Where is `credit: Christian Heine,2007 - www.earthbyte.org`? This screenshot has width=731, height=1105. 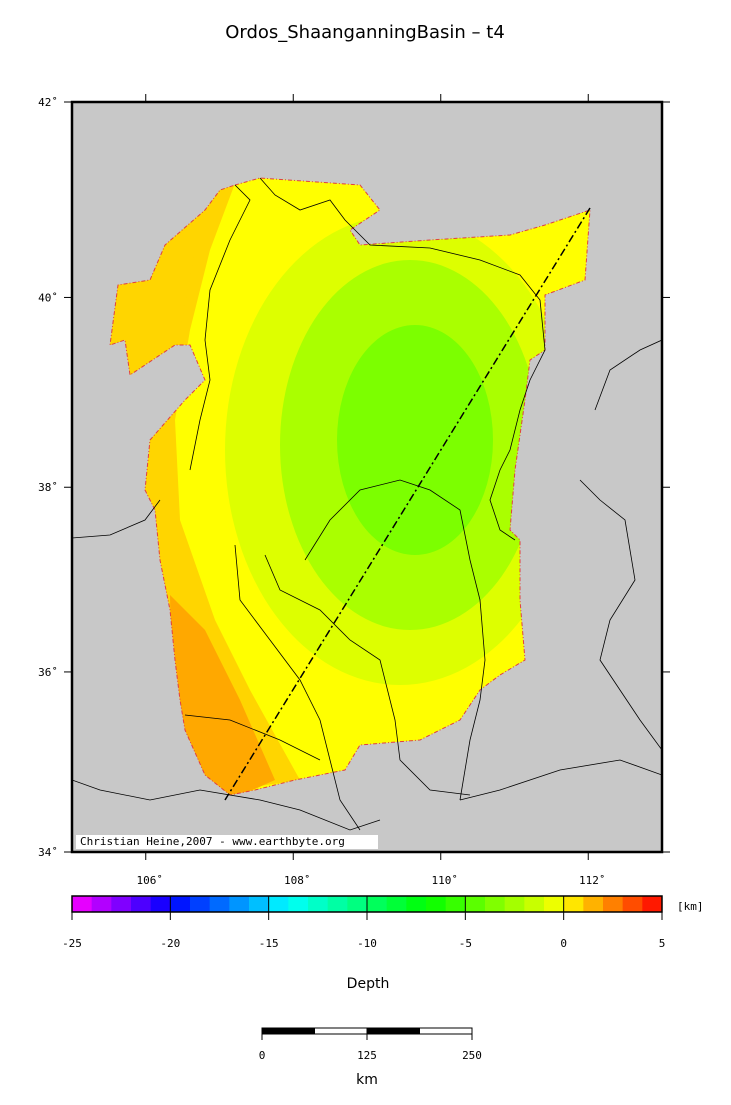 credit: Christian Heine,2007 - www.earthbyte.org is located at coordinates (212, 841).